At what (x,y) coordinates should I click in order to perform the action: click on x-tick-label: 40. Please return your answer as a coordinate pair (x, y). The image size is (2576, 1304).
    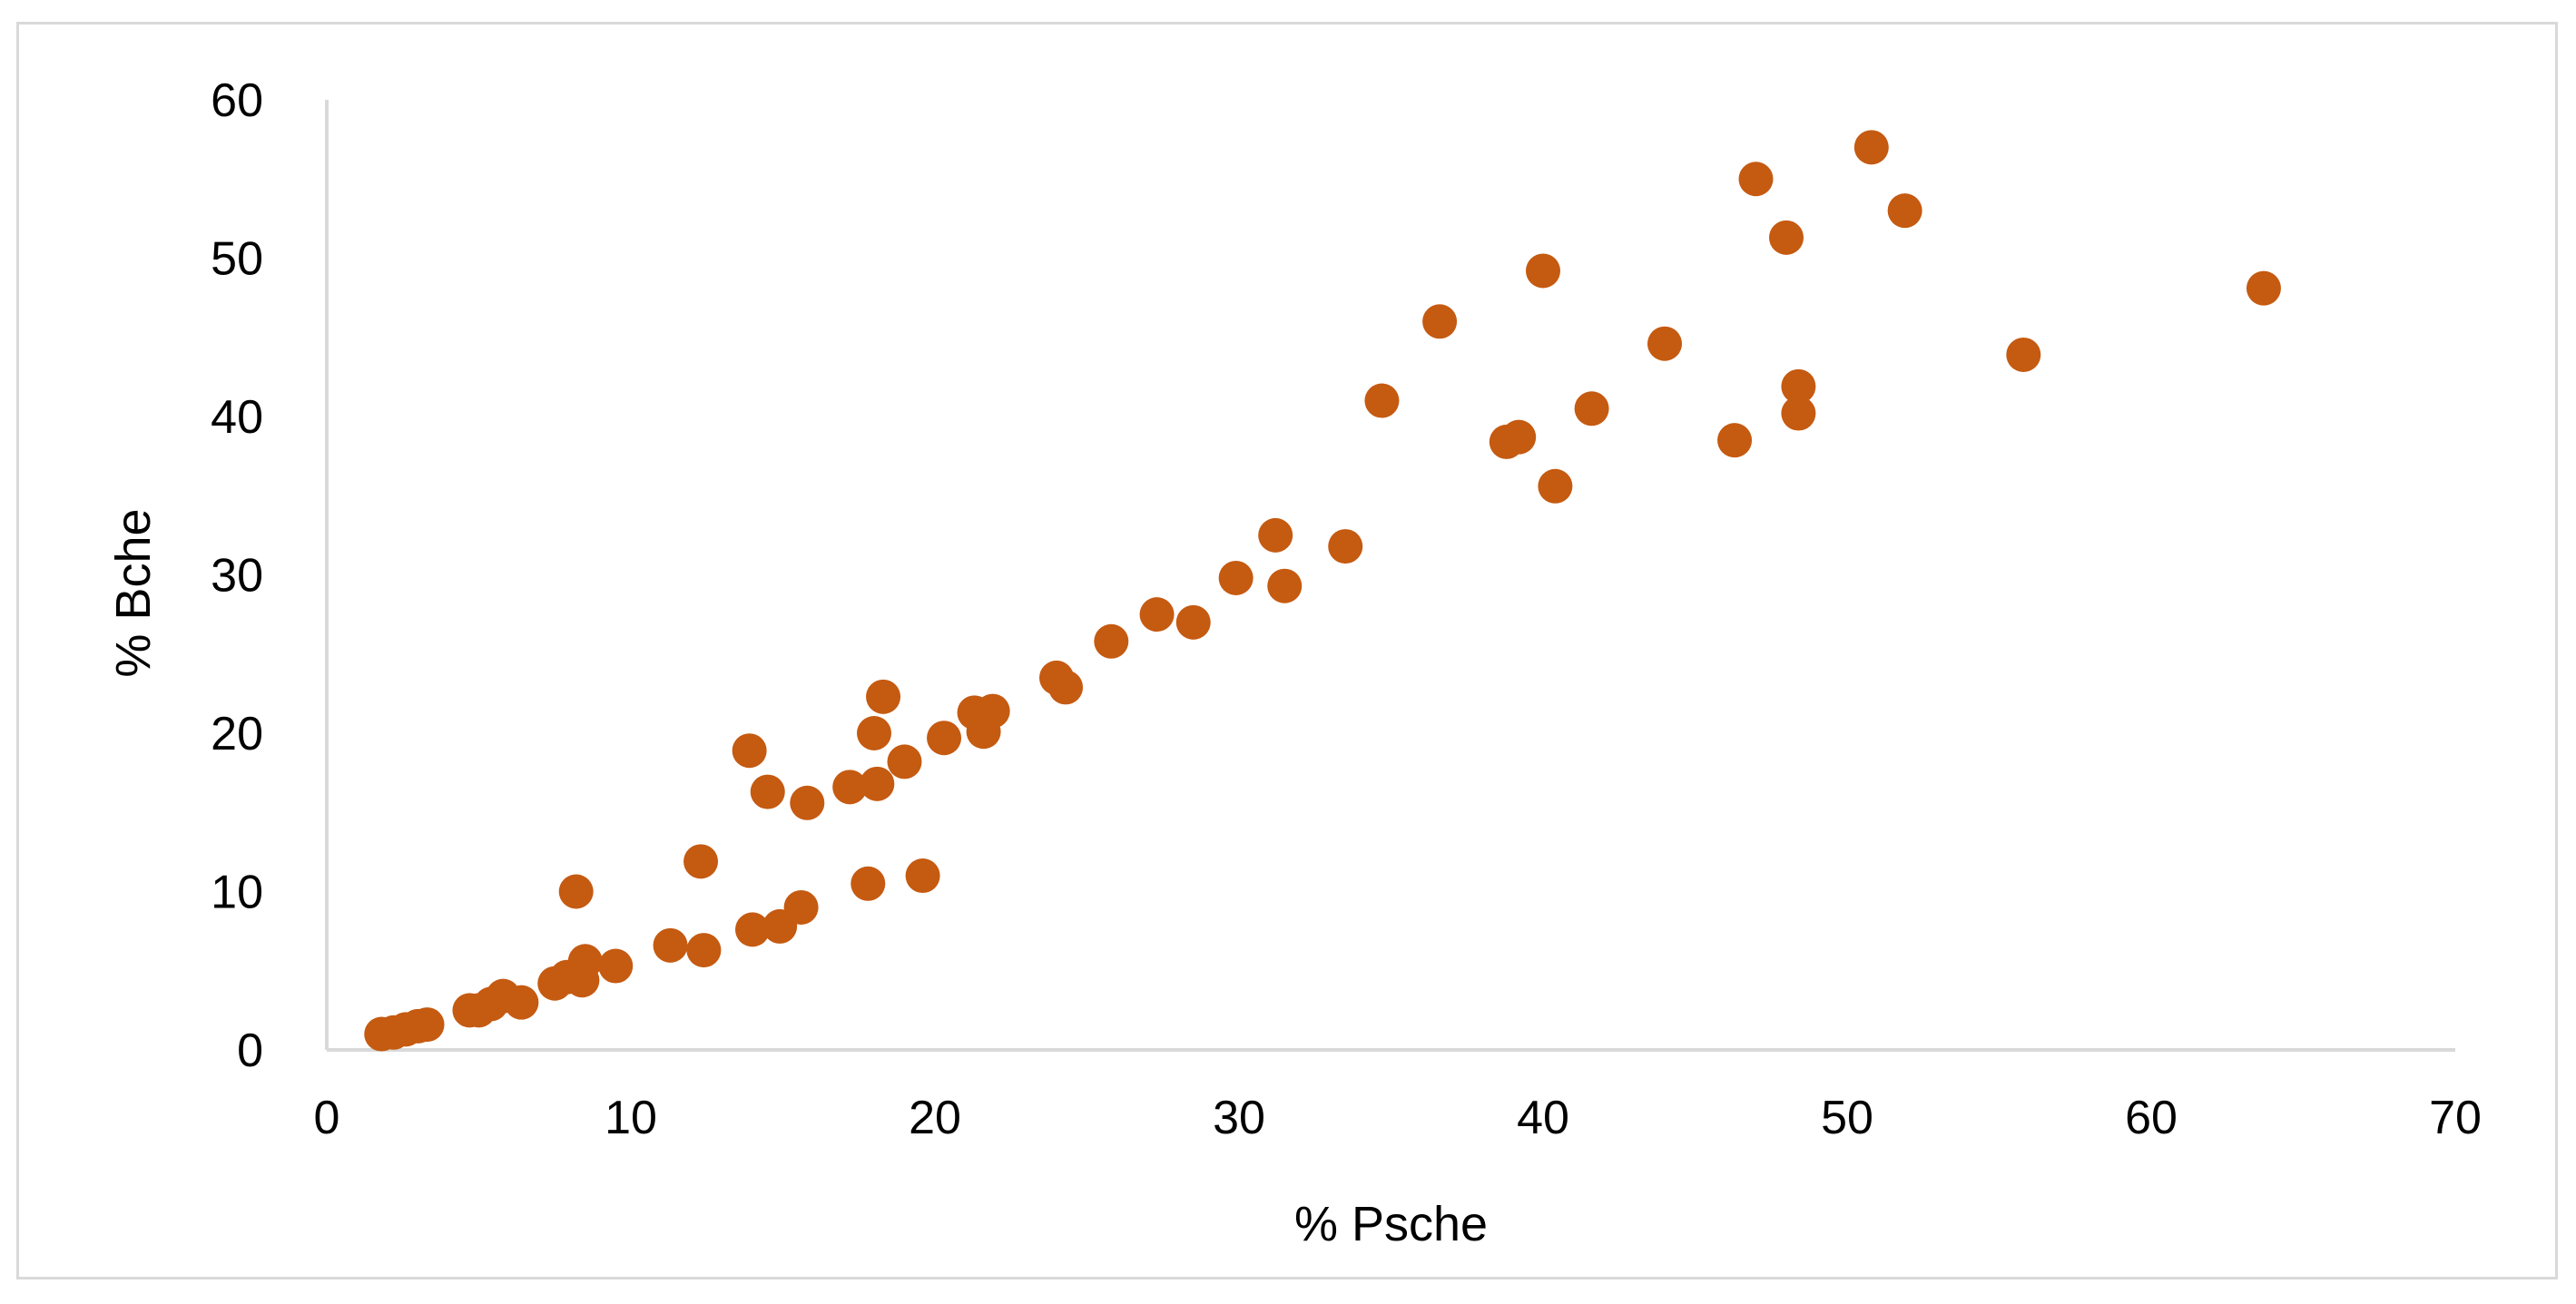
    Looking at the image, I should click on (1543, 1118).